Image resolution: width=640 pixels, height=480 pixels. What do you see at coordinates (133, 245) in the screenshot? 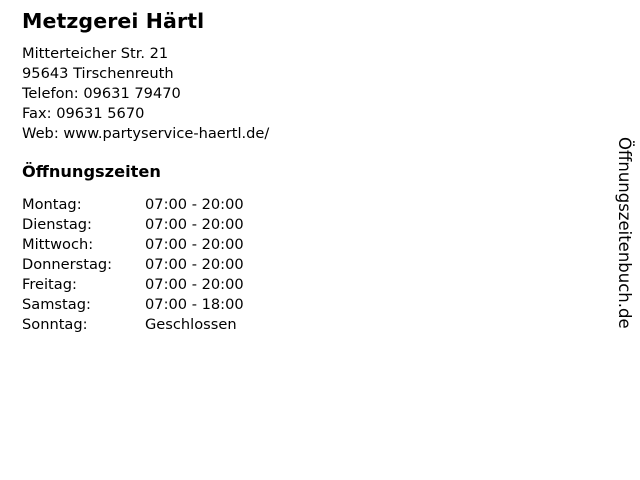
I see `table-row: Mittwoch: 07:00 - 20:00` at bounding box center [133, 245].